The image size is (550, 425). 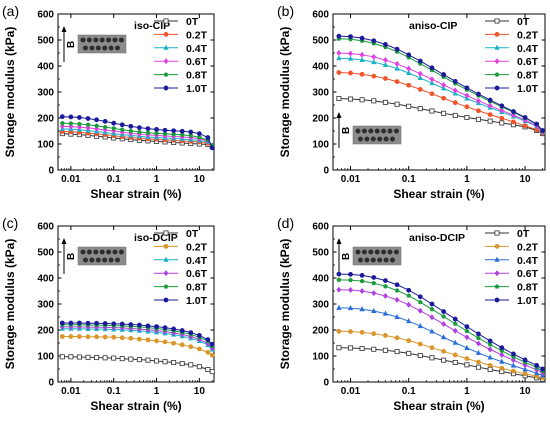 What do you see at coordinates (526, 179) in the screenshot?
I see `x-tick-label: 10` at bounding box center [526, 179].